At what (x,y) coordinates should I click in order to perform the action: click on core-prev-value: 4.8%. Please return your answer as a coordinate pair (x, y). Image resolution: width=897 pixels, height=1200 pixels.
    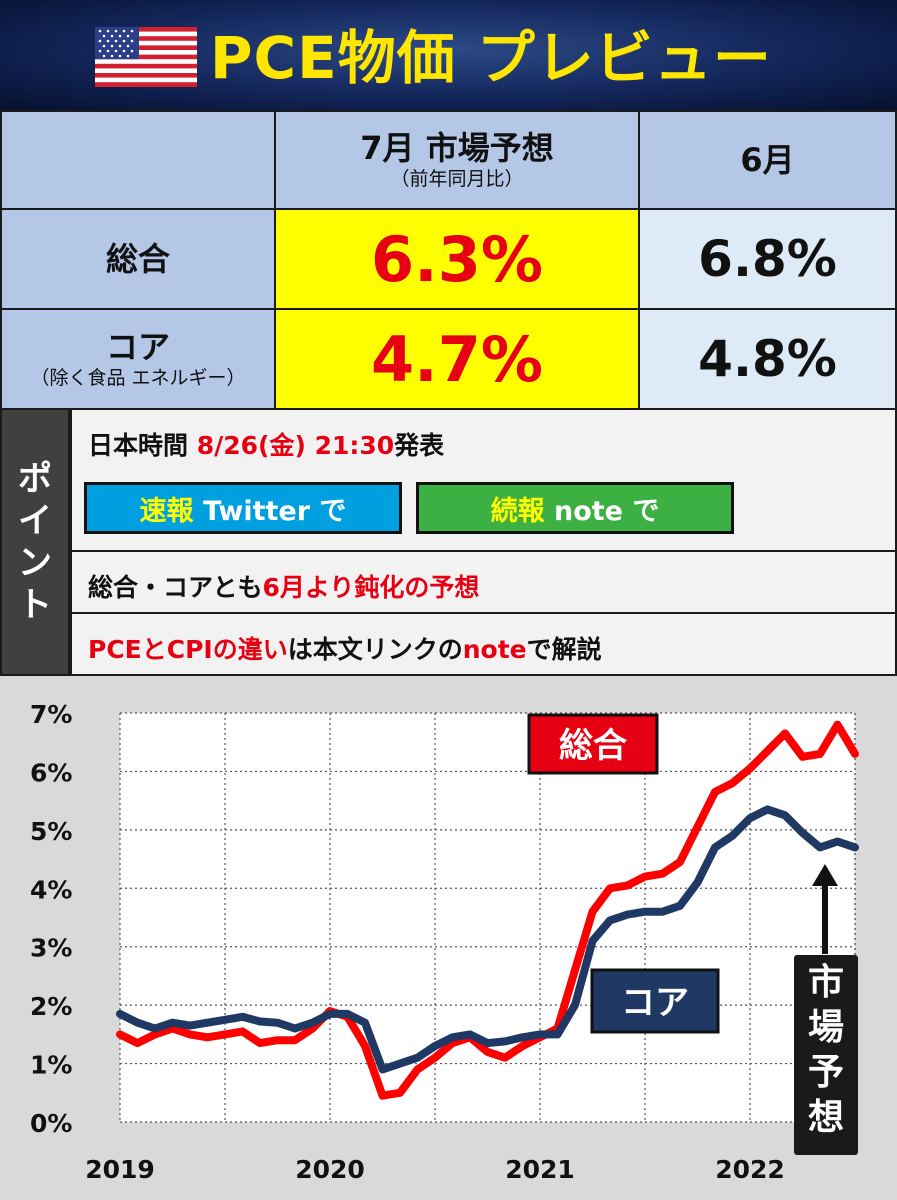
    Looking at the image, I should click on (767, 359).